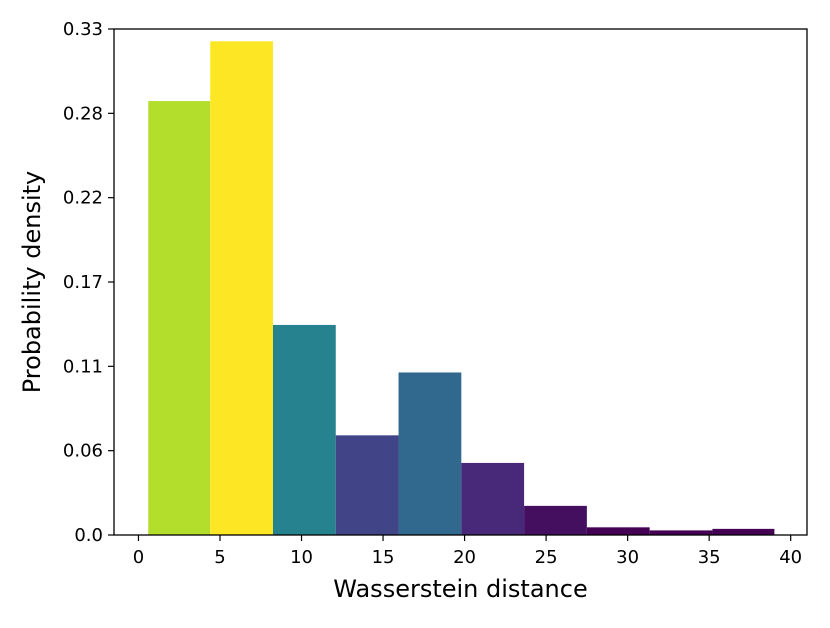  I want to click on x-tick-label: 35, so click(709, 557).